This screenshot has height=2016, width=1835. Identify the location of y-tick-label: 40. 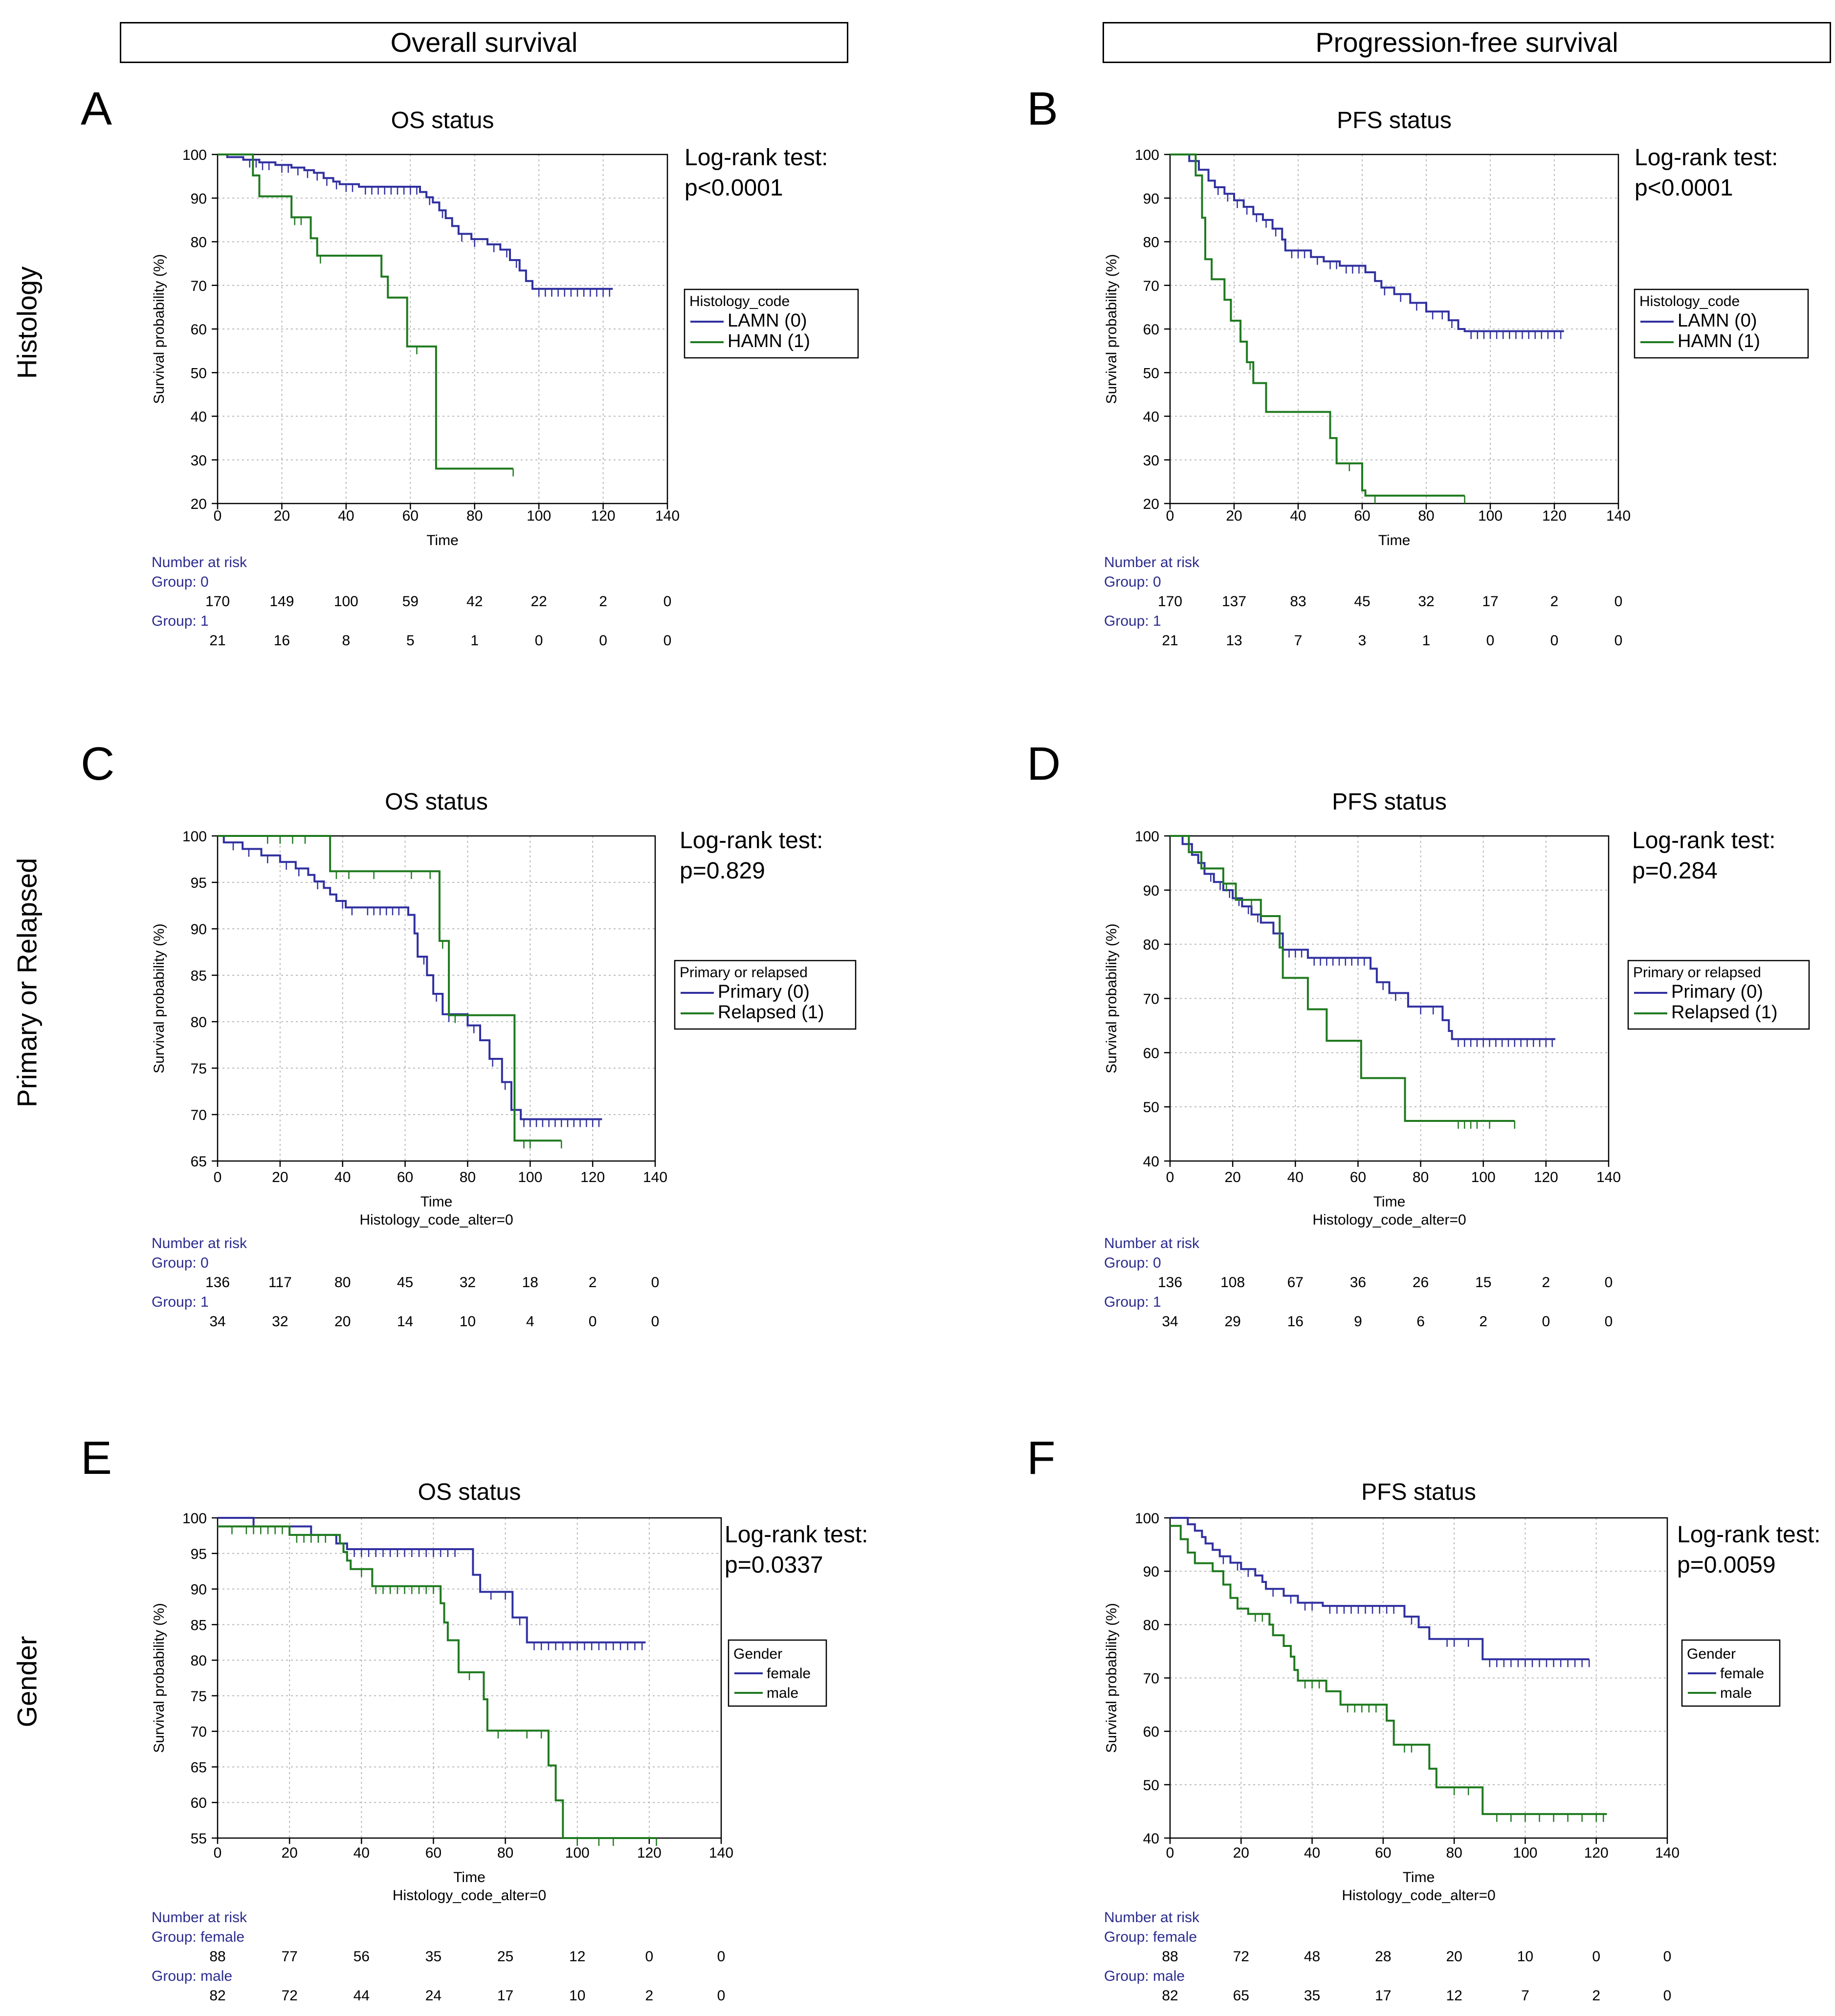
(199, 417).